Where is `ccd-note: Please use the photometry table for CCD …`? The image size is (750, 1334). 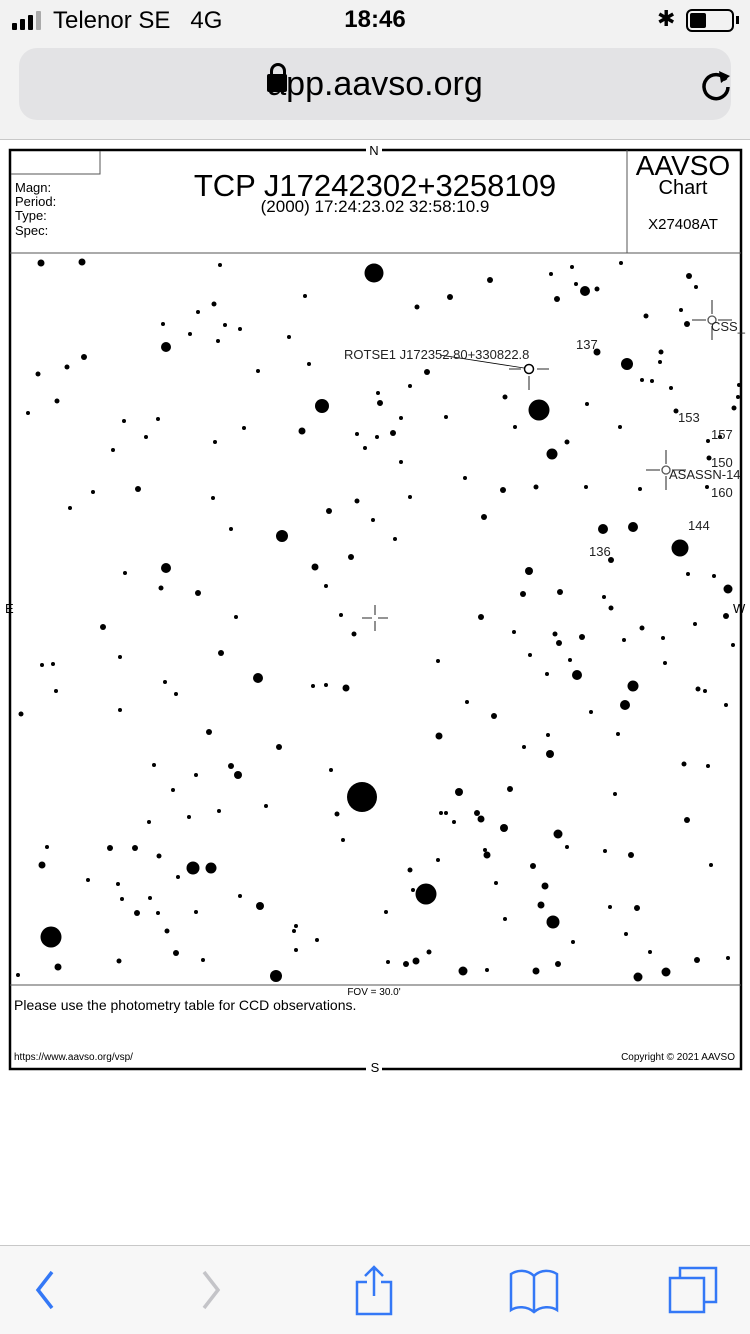 ccd-note: Please use the photometry table for CCD … is located at coordinates (185, 1005).